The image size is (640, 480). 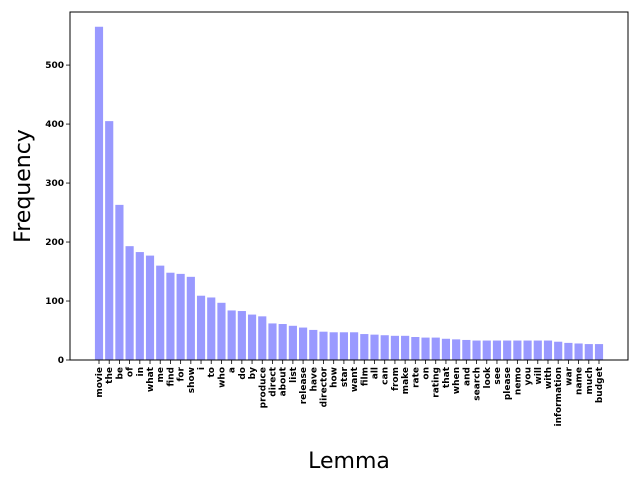 I want to click on bar-on, so click(x=425, y=348).